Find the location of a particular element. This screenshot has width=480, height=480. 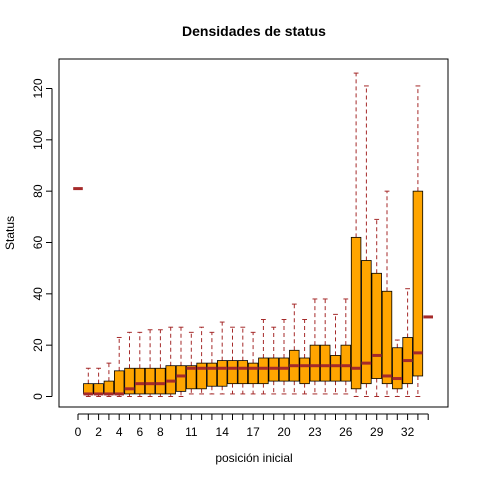

x-tick-label: 4 is located at coordinates (119, 432).